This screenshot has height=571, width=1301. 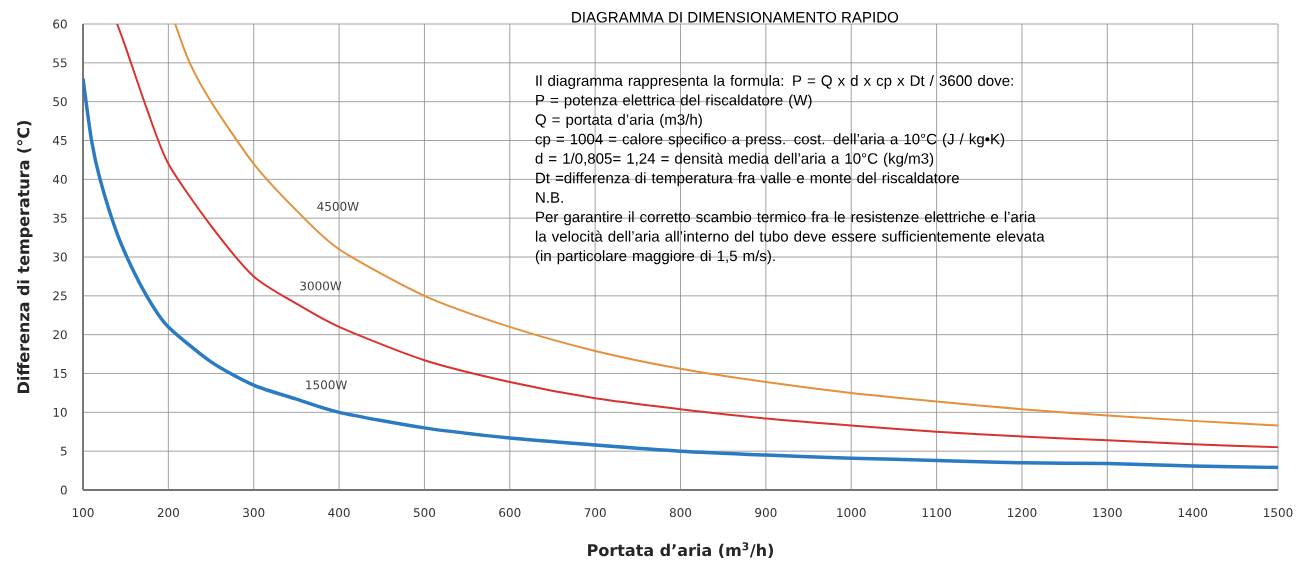 What do you see at coordinates (681, 550) in the screenshot?
I see `x-axis-title: Portata d’aria (m$^{3}$/h)` at bounding box center [681, 550].